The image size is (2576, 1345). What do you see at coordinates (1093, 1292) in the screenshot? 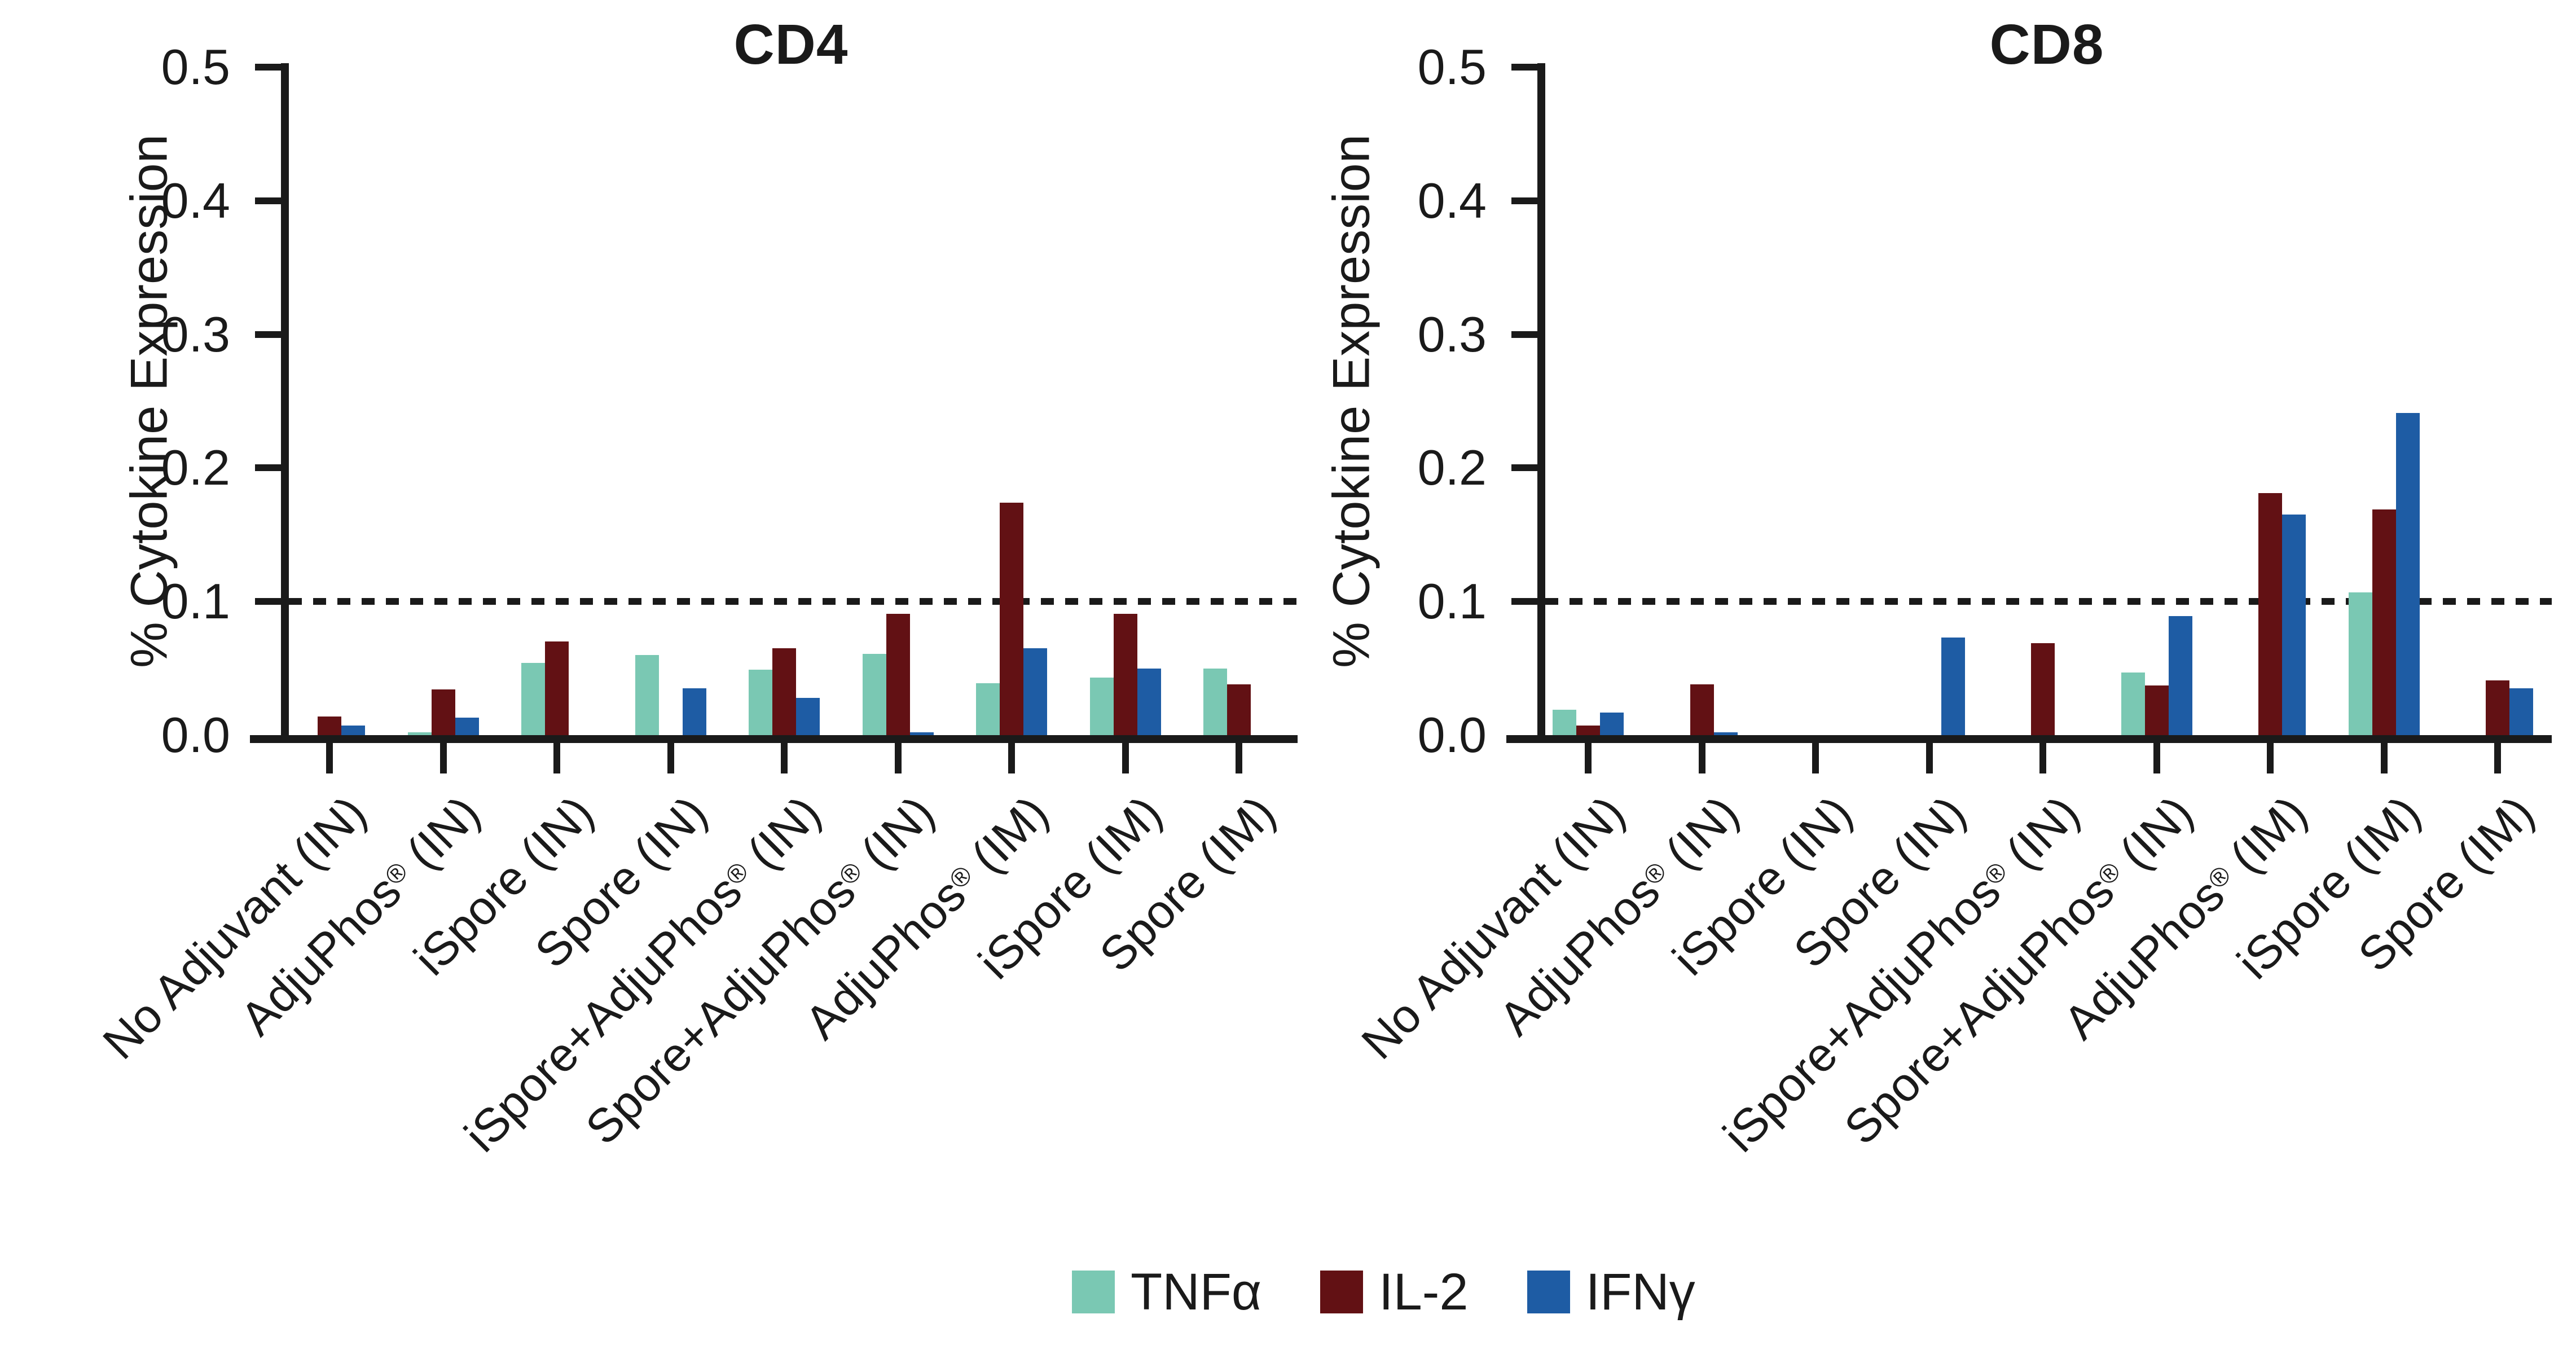
I see `tnfa-swatch-icon` at bounding box center [1093, 1292].